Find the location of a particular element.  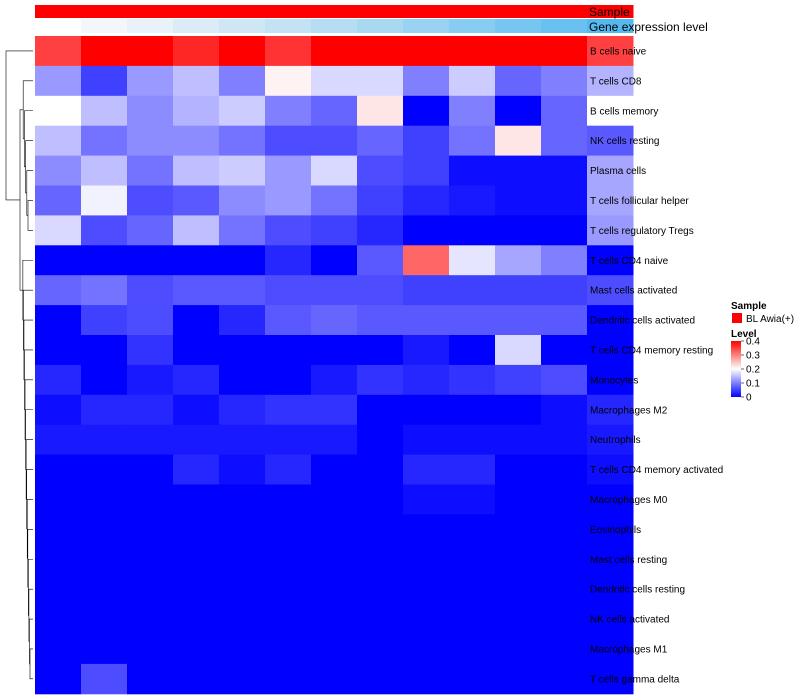

legend-label-sample: BL Awia(+) is located at coordinates (770, 319).